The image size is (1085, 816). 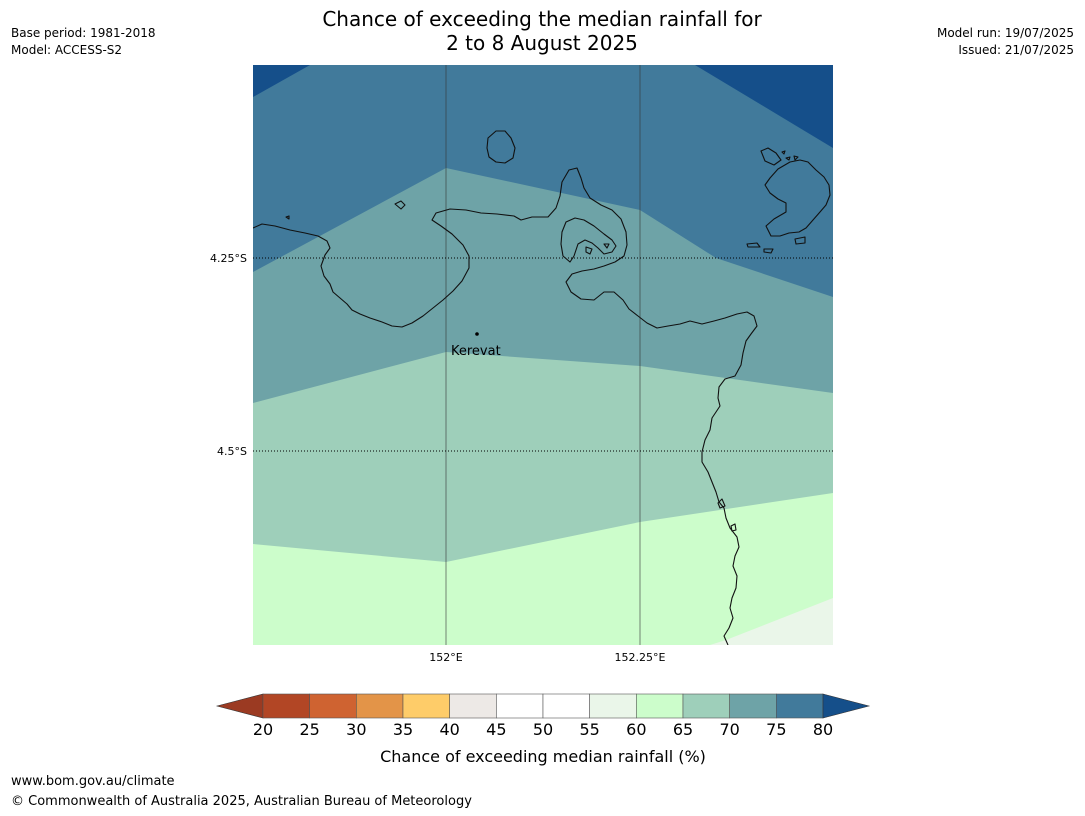 I want to click on title-line-2: 2 to 8 August 2025, so click(x=542, y=43).